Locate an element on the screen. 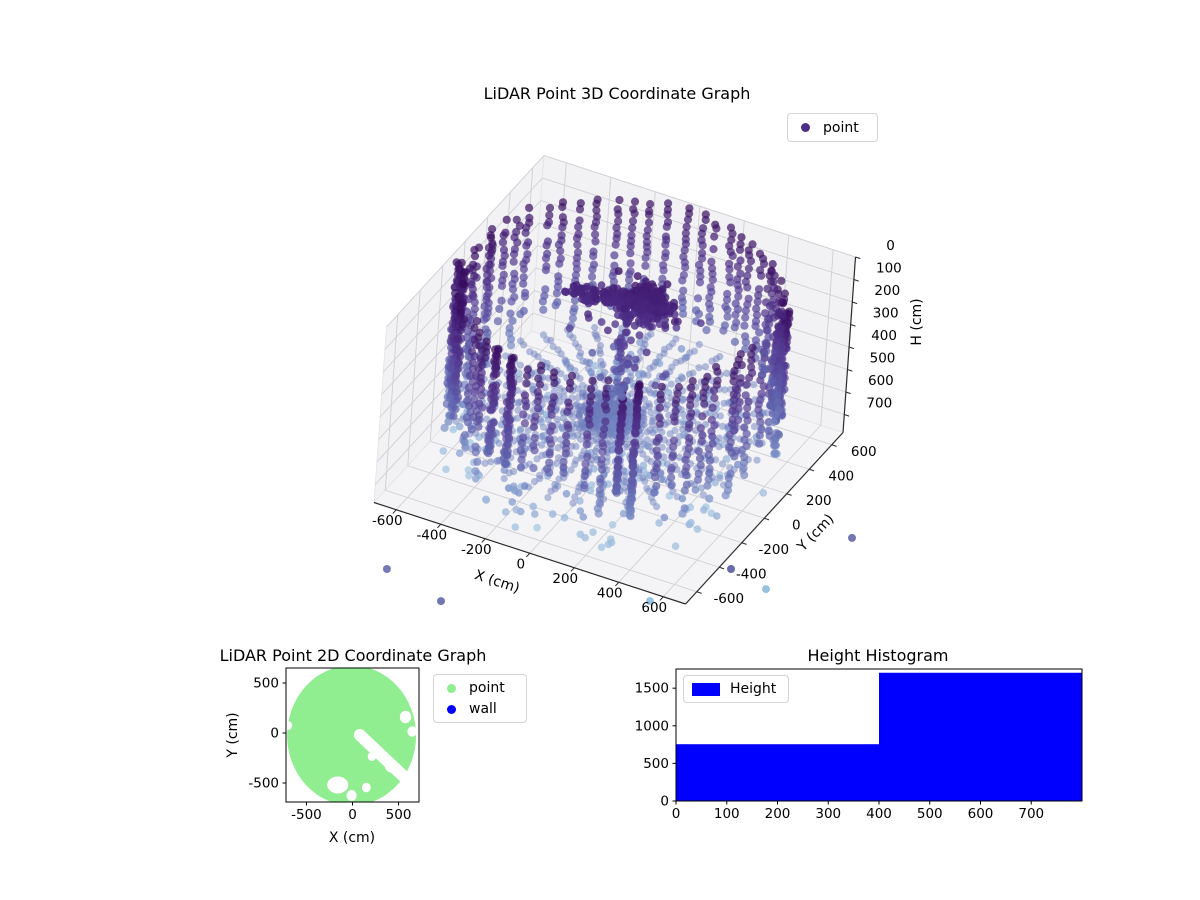  hist-title: Height Histogram is located at coordinates (878, 655).